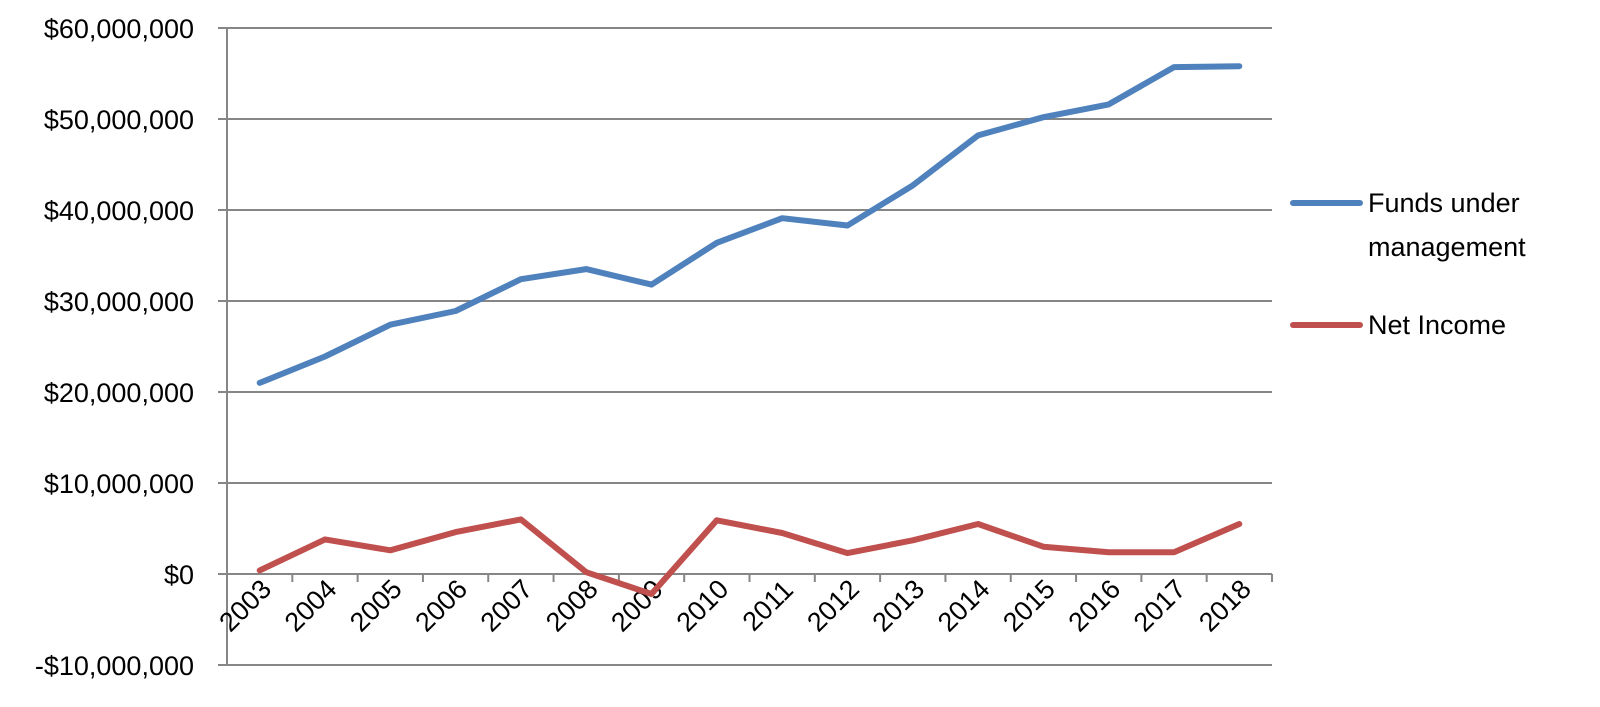 This screenshot has width=1600, height=707. I want to click on legend: Funds under management Net Income, so click(1408, 264).